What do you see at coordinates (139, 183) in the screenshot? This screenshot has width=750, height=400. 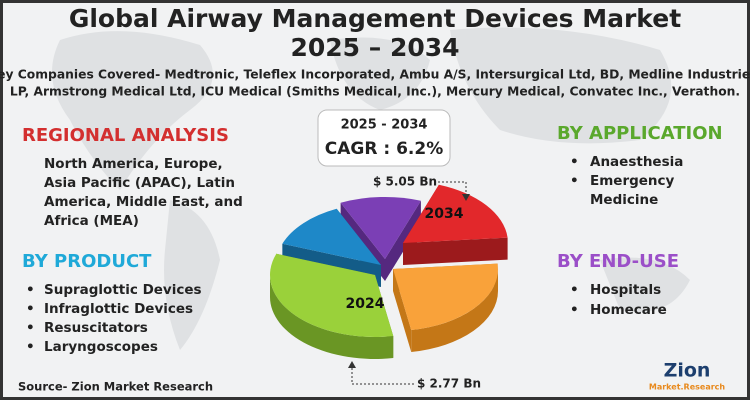 I see `region-text: Asia Pacific (APAC), Latin` at bounding box center [139, 183].